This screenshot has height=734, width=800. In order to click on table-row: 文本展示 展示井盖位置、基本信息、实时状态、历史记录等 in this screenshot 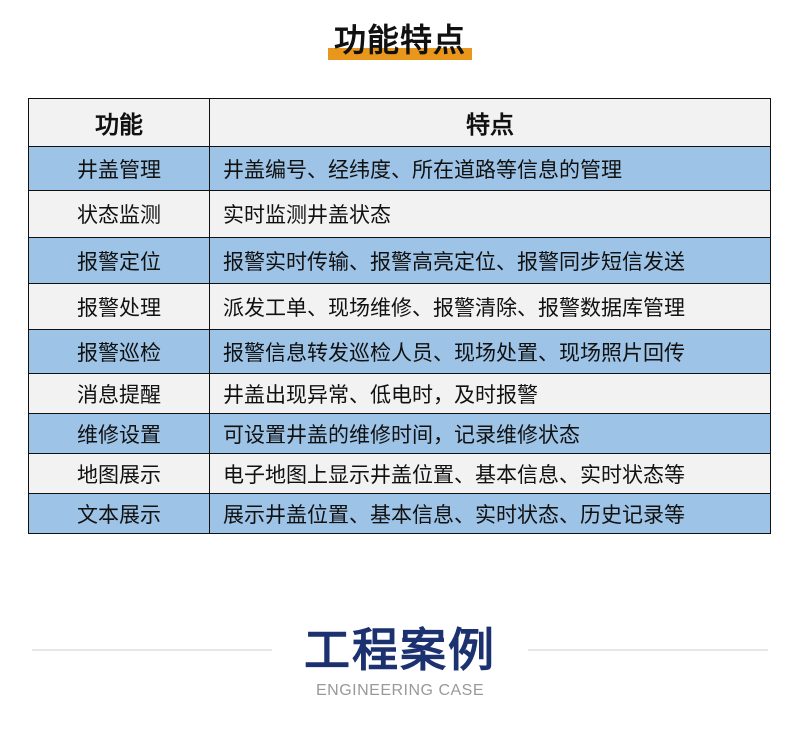, I will do `click(399, 513)`.